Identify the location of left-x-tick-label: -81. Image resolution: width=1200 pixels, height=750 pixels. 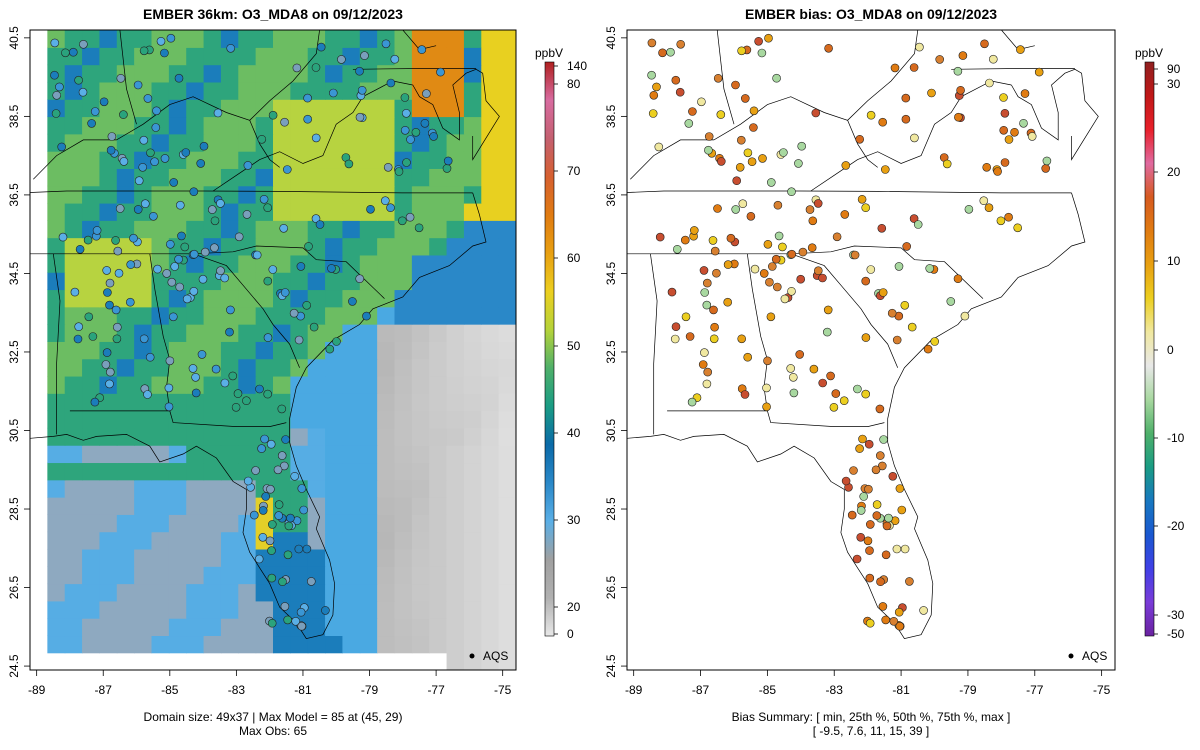
(303, 690).